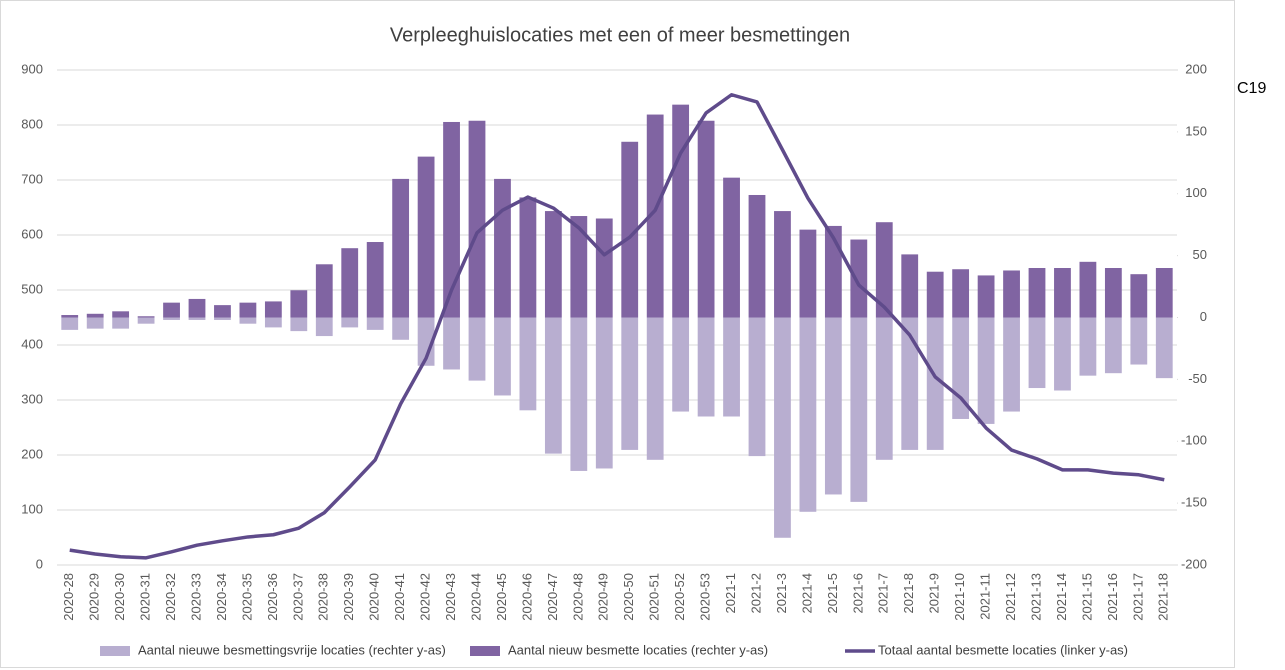 This screenshot has width=1285, height=670. I want to click on x-tick-label: 2021-2, so click(755, 593).